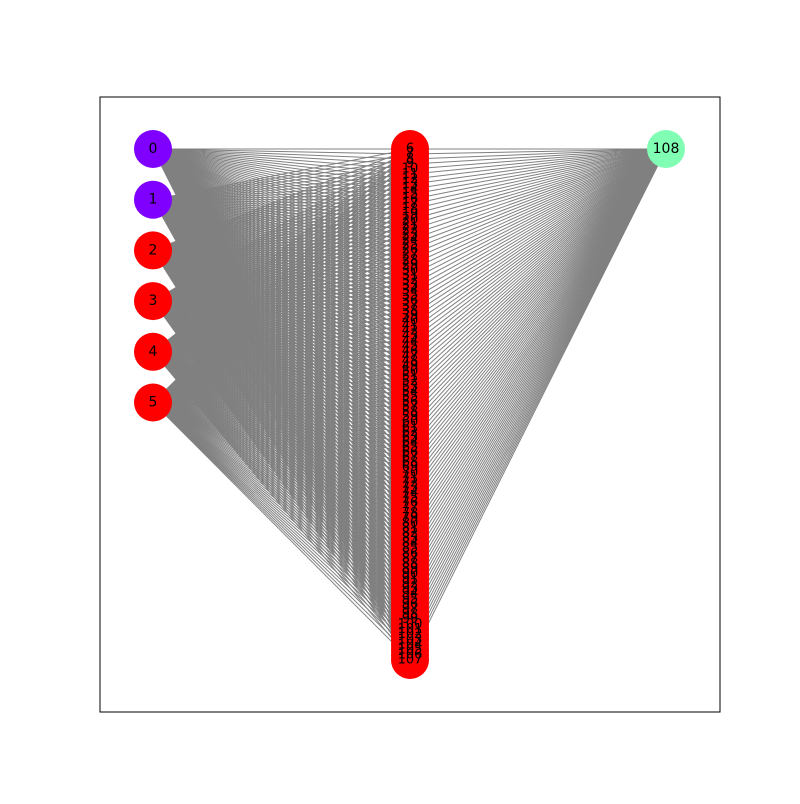  I want to click on right-node-label: 108, so click(666, 149).